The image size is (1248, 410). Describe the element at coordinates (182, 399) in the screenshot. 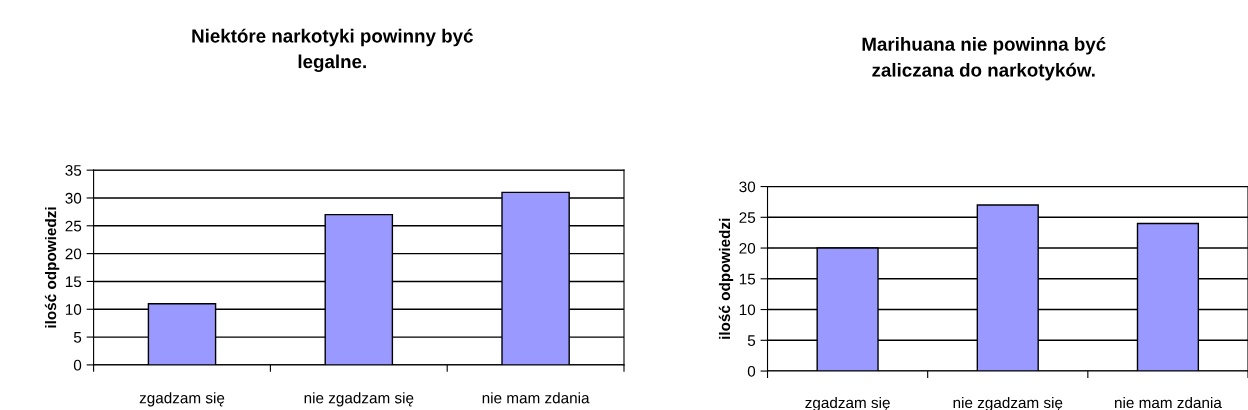

I see `x-tick-label: zgadzam się` at that location.